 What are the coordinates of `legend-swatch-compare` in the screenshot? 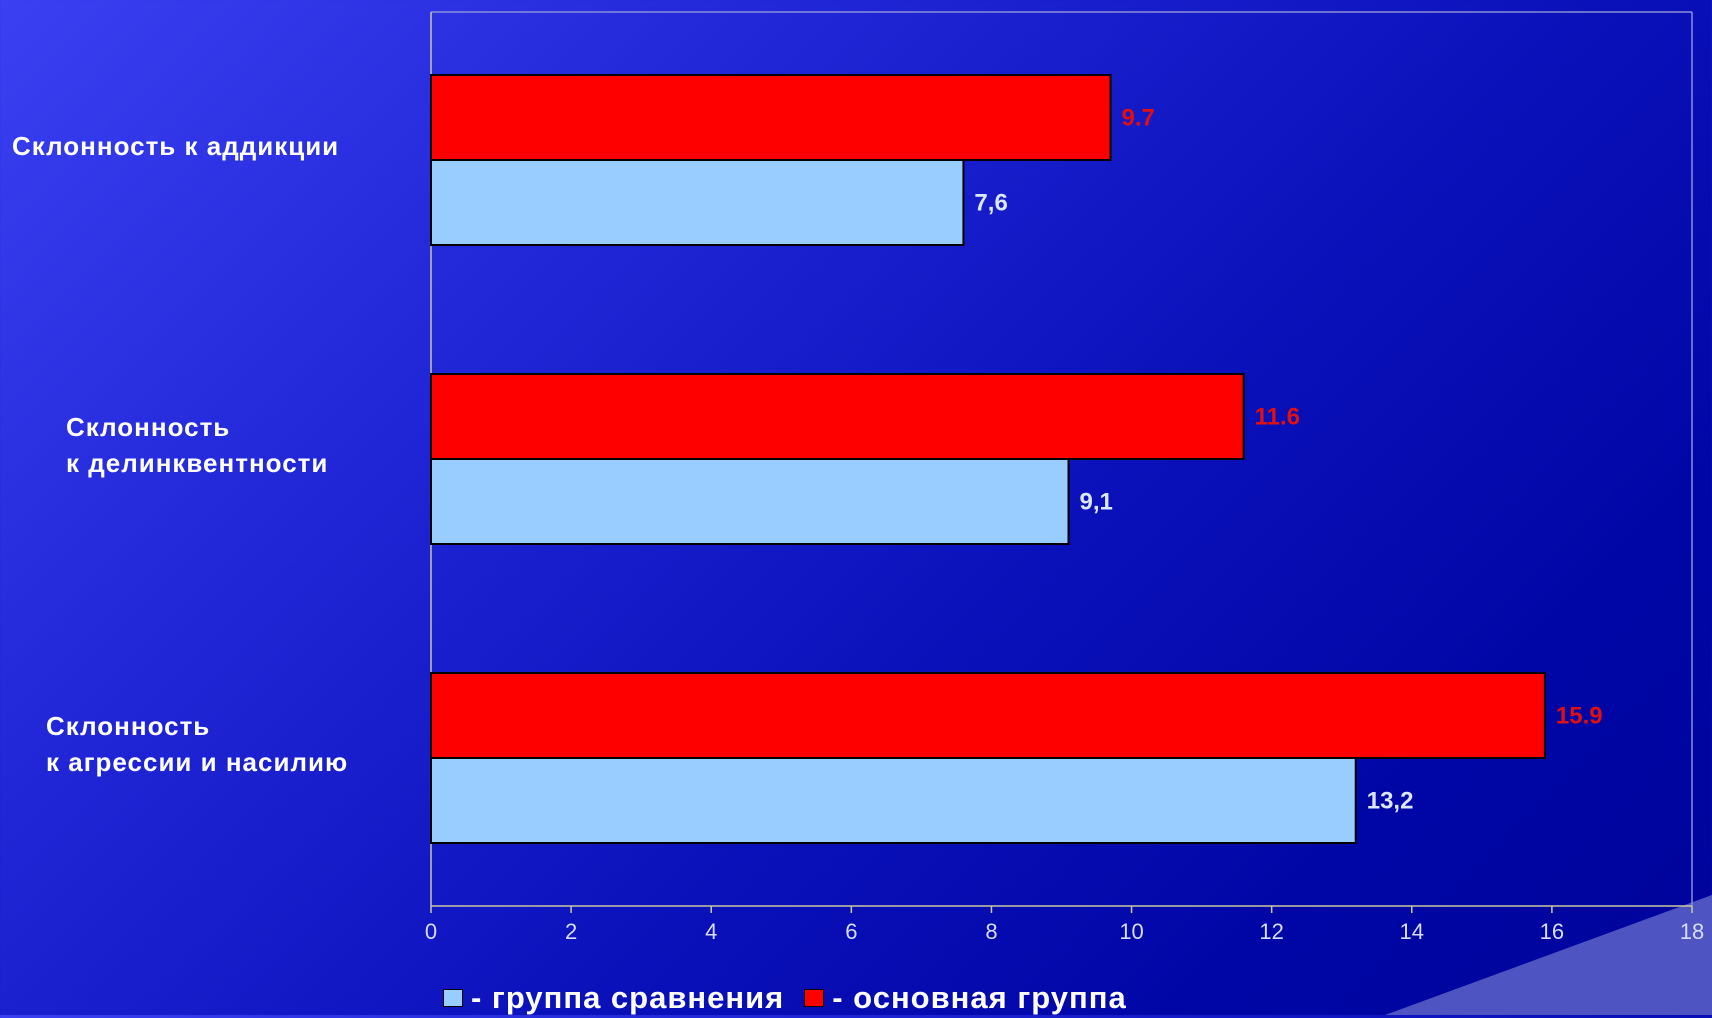 It's located at (453, 998).